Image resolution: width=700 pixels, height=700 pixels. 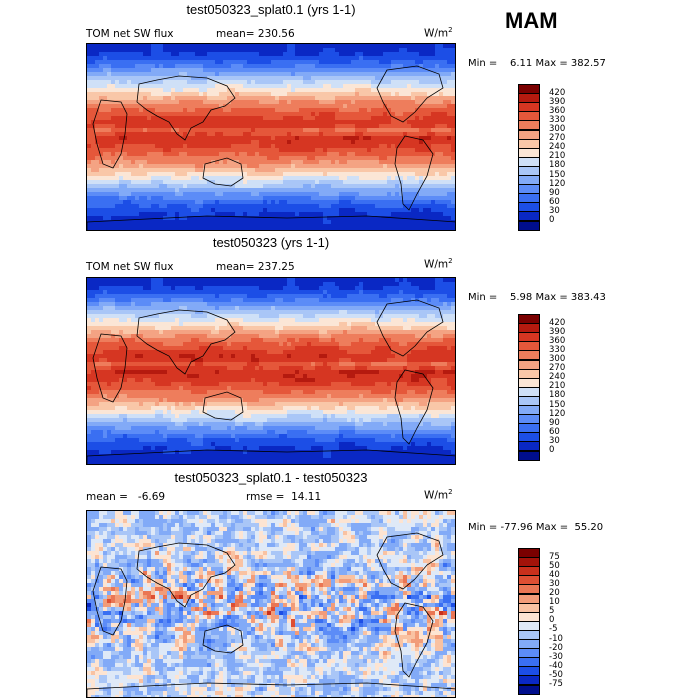 What do you see at coordinates (130, 34) in the screenshot?
I see `panel1-variable-label: TOM net SW flux` at bounding box center [130, 34].